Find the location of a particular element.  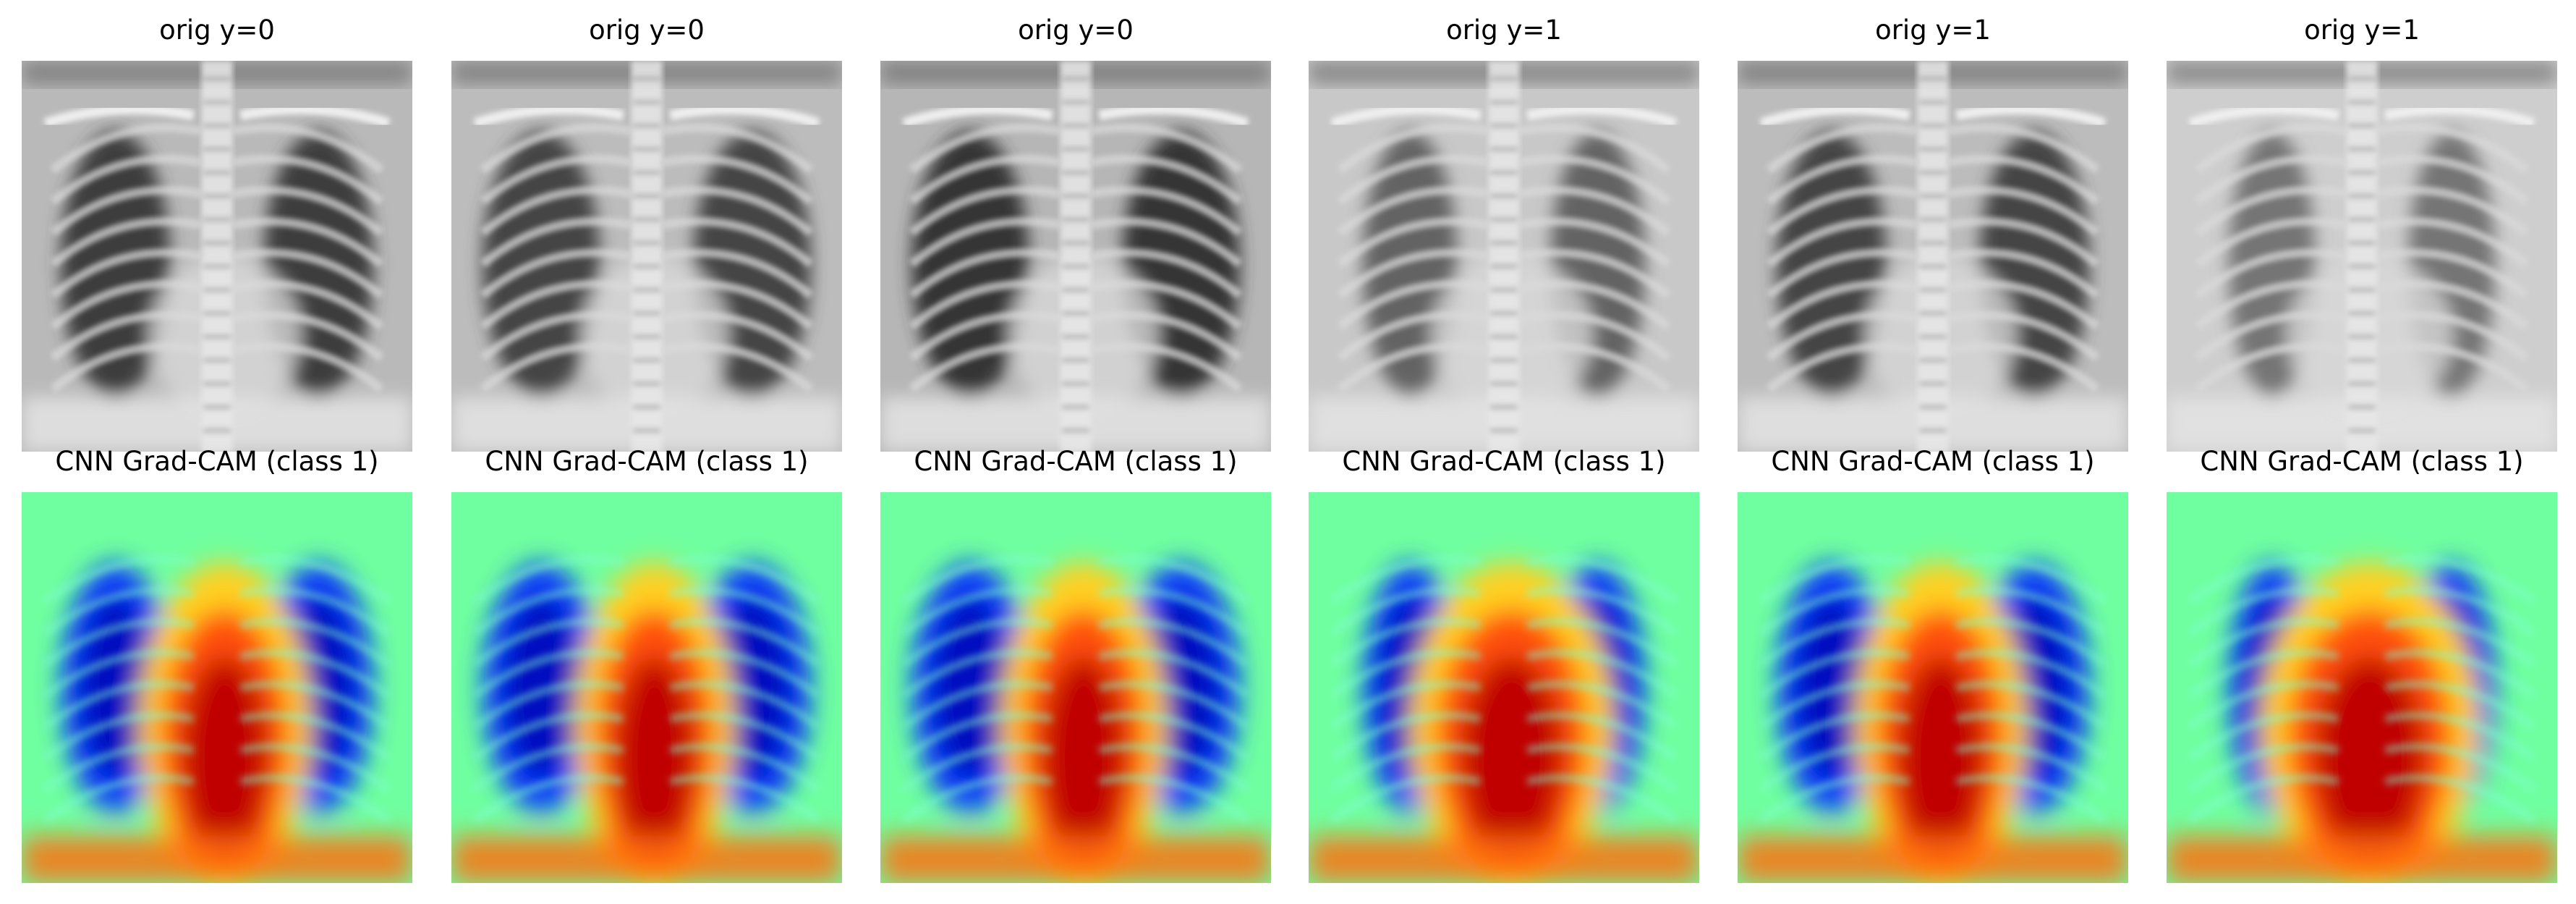

panel-gradcam-5: CNN Grad-CAM (class 1) is located at coordinates (1933, 664).